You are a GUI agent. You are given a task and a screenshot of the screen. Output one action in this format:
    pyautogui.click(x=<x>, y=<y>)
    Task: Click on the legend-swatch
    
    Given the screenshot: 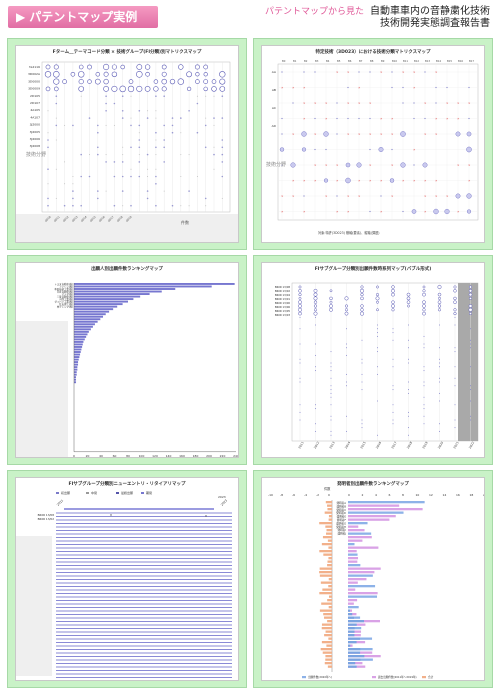 What is the action you would take?
    pyautogui.click(x=424, y=677)
    